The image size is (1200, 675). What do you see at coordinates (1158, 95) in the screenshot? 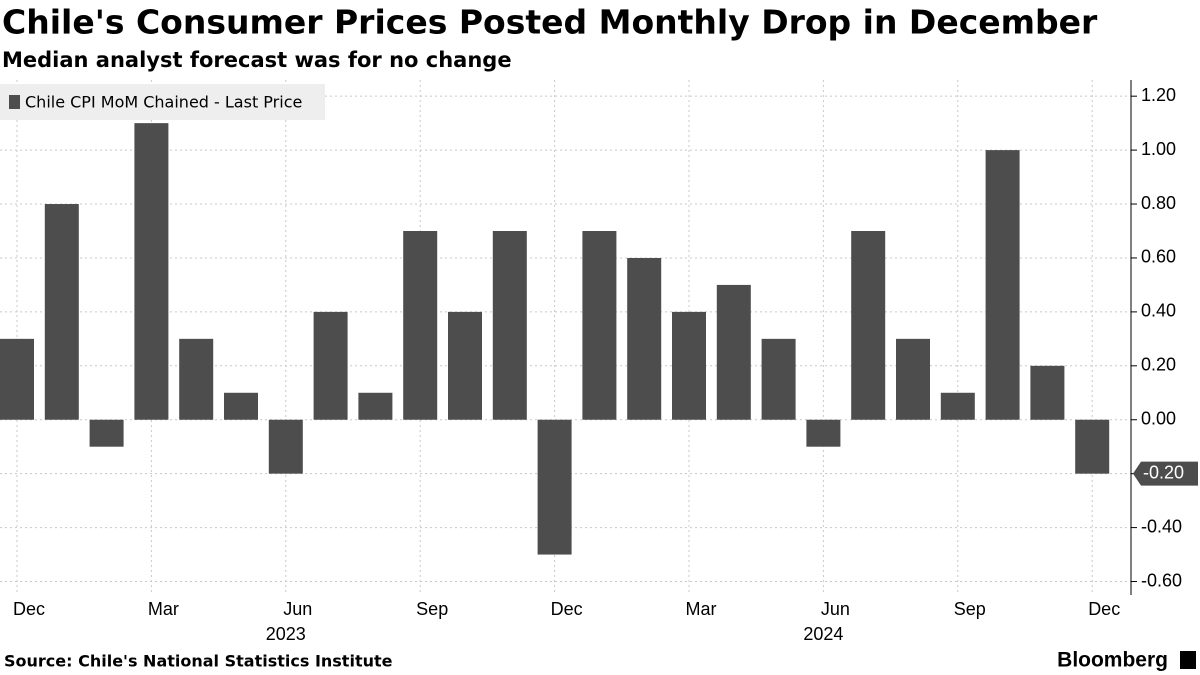
I see `y-tick-label: 1.20` at bounding box center [1158, 95].